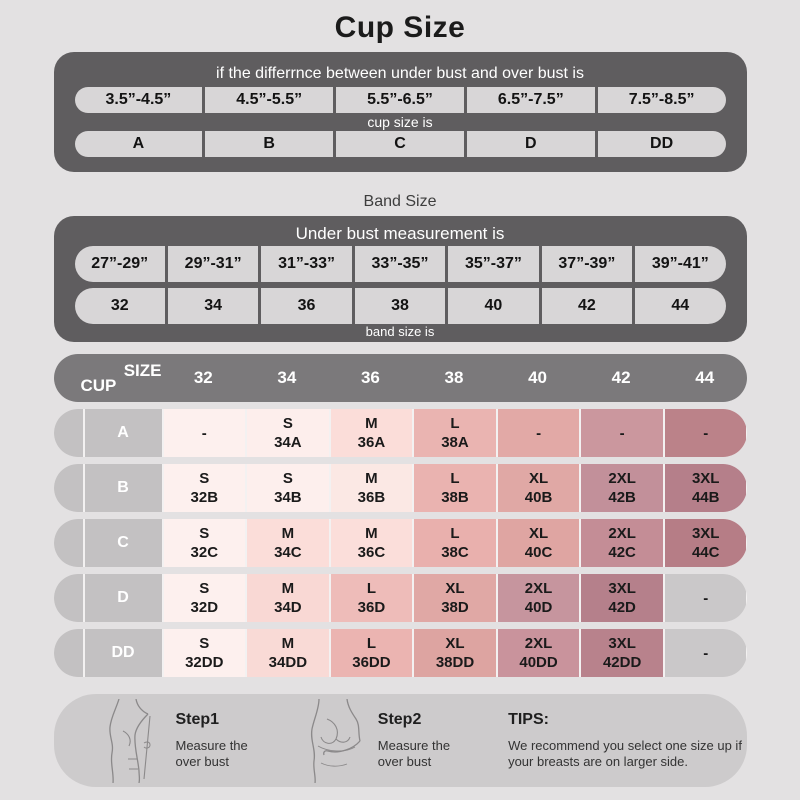  I want to click on band-size-is-label: band size is, so click(400, 331).